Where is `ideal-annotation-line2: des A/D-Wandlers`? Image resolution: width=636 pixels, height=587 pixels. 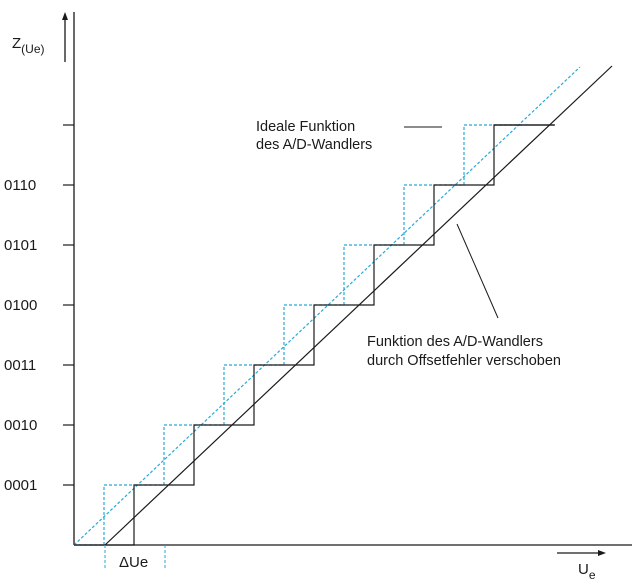 ideal-annotation-line2: des A/D-Wandlers is located at coordinates (314, 145).